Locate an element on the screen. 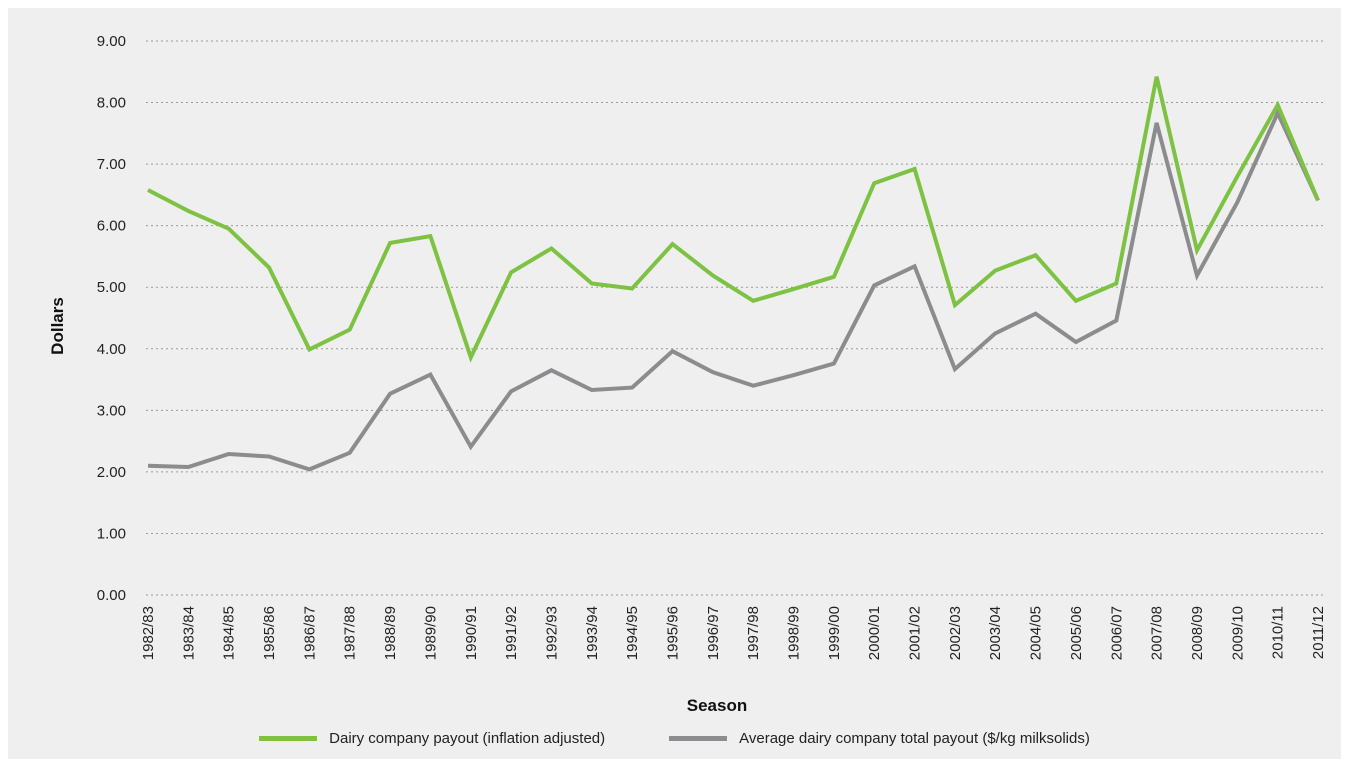  x-tick-label: 1993/94 is located at coordinates (592, 633).